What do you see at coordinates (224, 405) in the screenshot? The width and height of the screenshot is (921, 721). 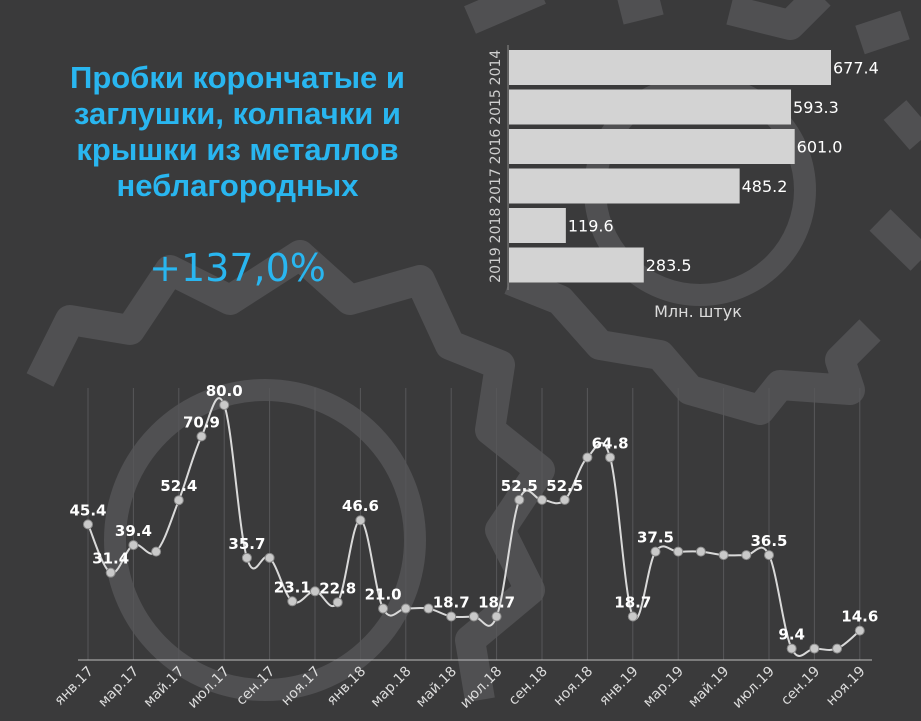 I see `data-point-июл.17` at bounding box center [224, 405].